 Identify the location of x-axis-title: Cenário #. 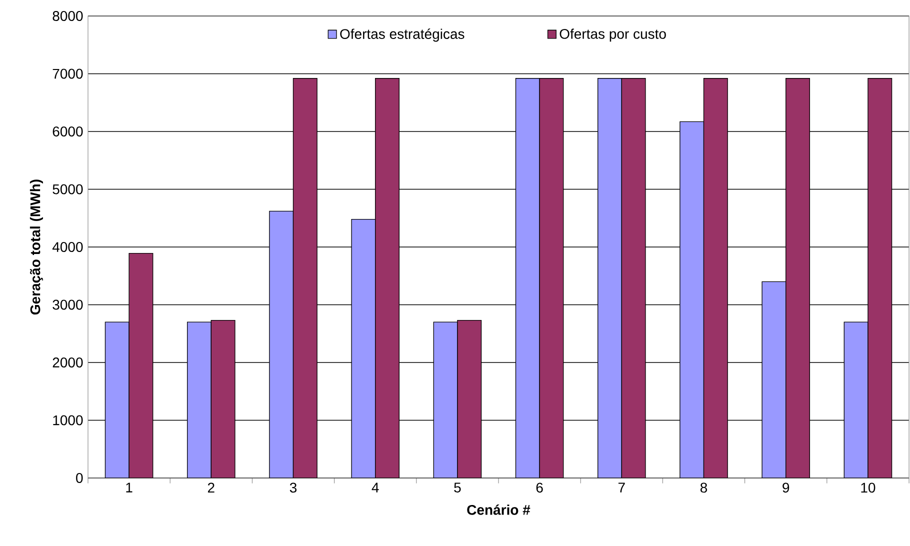
(498, 509).